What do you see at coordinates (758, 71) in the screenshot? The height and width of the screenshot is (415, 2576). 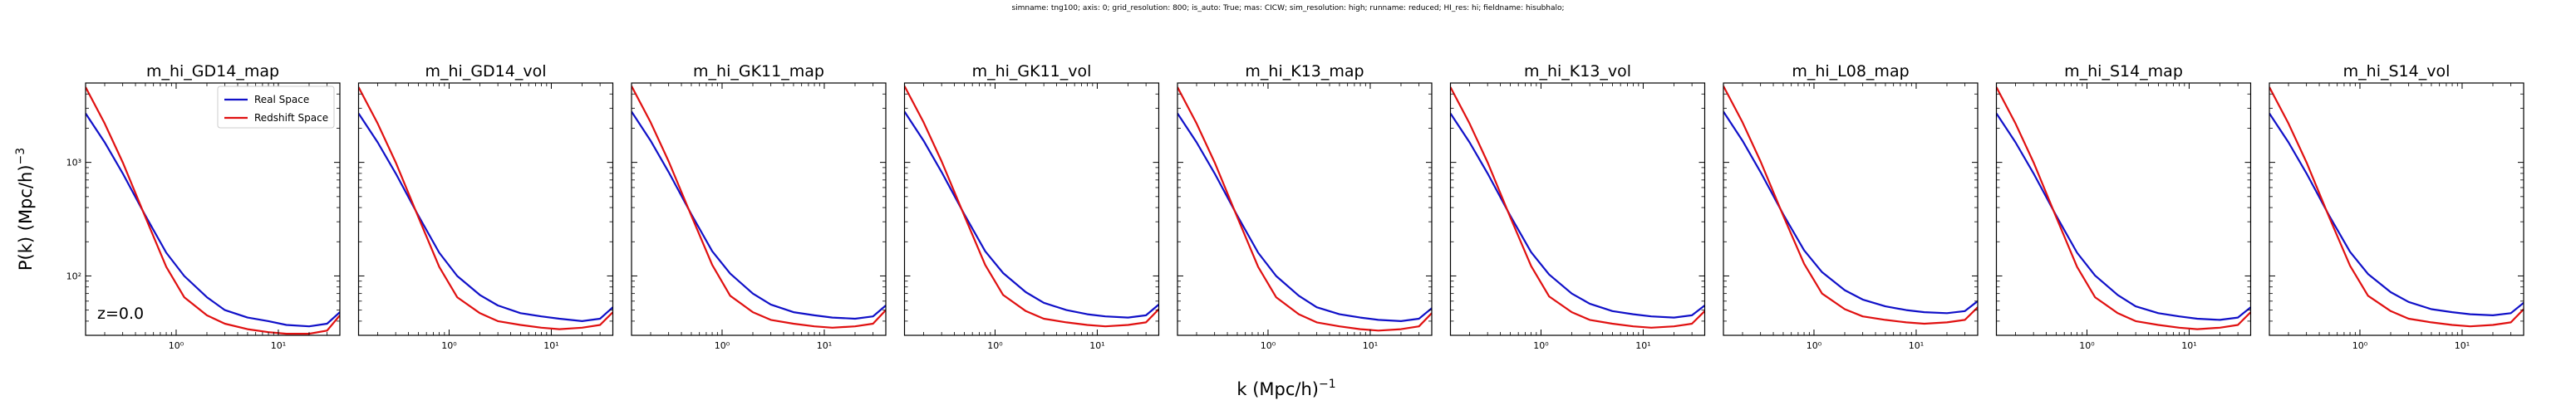 I see `panel-title: m_hi_GK11_map` at bounding box center [758, 71].